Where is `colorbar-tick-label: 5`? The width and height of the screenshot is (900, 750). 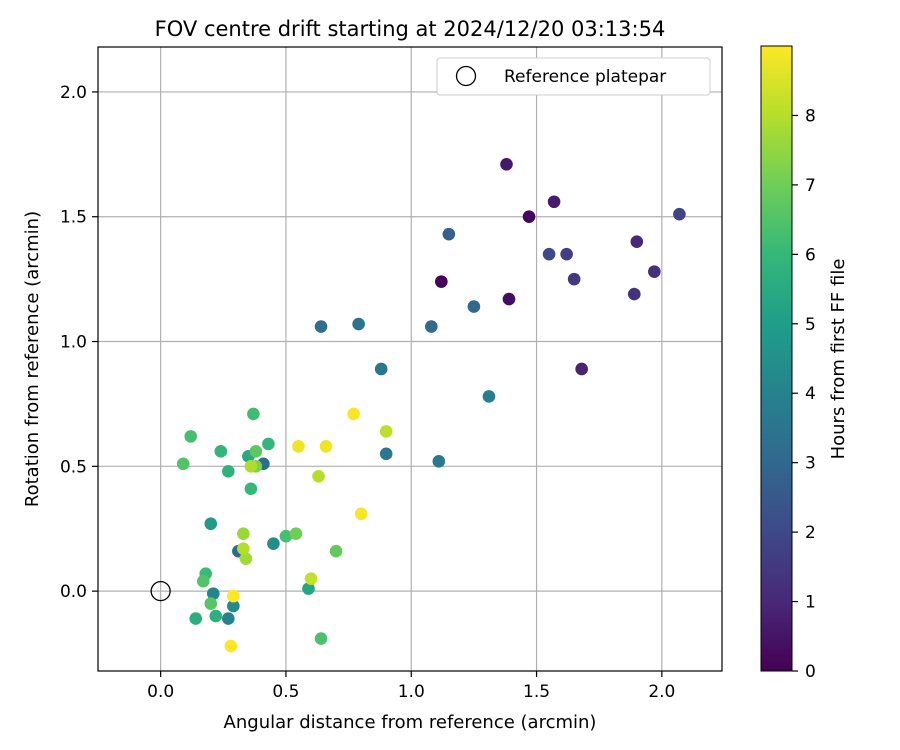
colorbar-tick-label: 5 is located at coordinates (810, 325).